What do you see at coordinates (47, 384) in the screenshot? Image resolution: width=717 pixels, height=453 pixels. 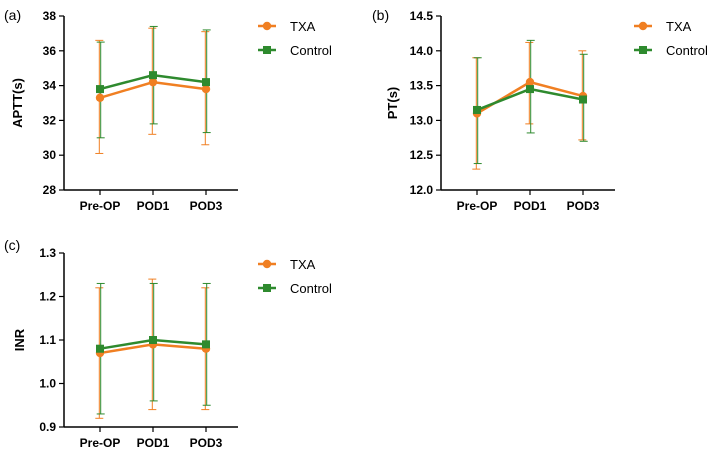 I see `y-tick-label: 1.0` at bounding box center [47, 384].